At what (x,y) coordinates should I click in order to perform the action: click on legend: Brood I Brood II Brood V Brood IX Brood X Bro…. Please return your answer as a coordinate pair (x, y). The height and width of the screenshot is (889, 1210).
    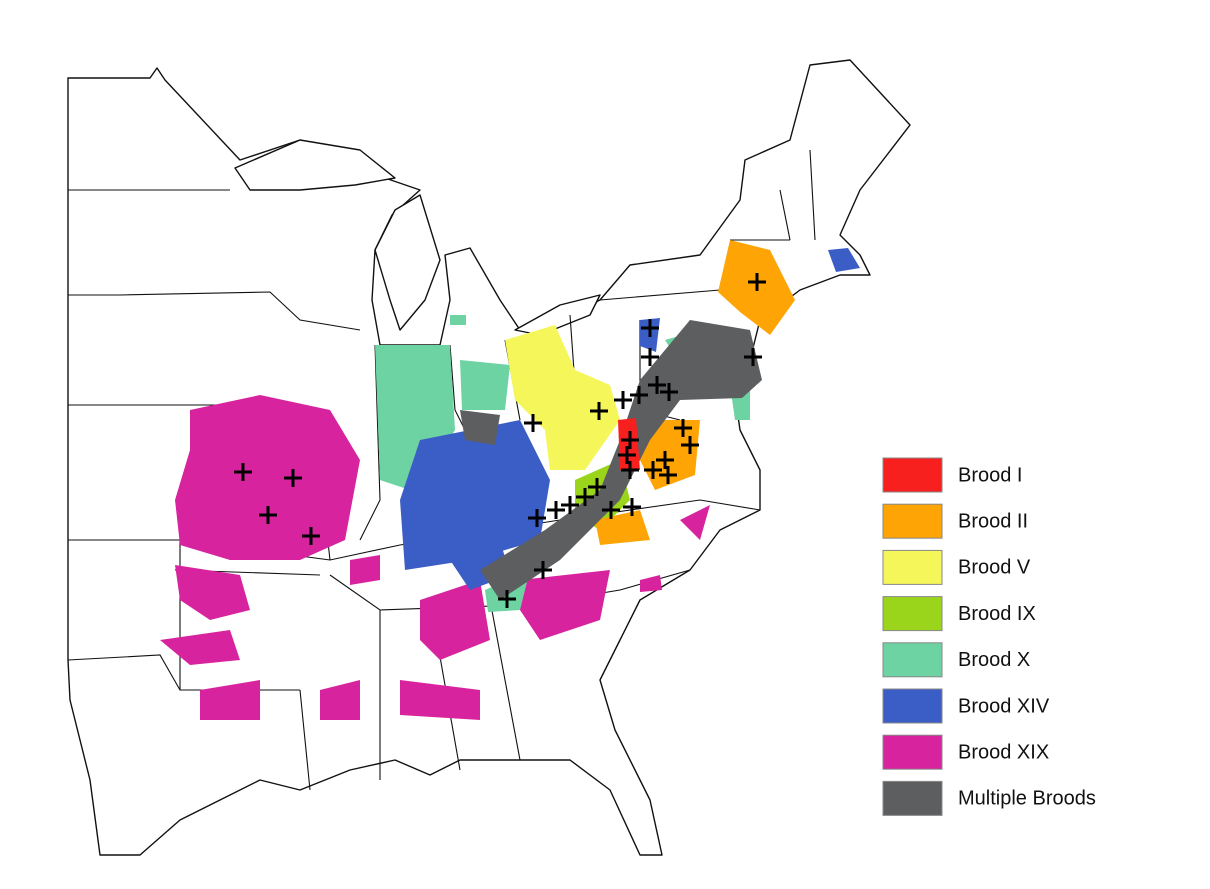
    Looking at the image, I should click on (989, 636).